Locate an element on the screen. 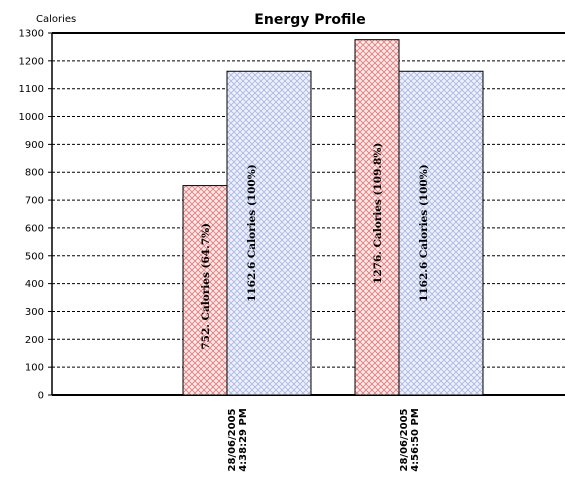 The image size is (565, 494). bar-data-label: 752. Calories (64.7%) is located at coordinates (206, 286).